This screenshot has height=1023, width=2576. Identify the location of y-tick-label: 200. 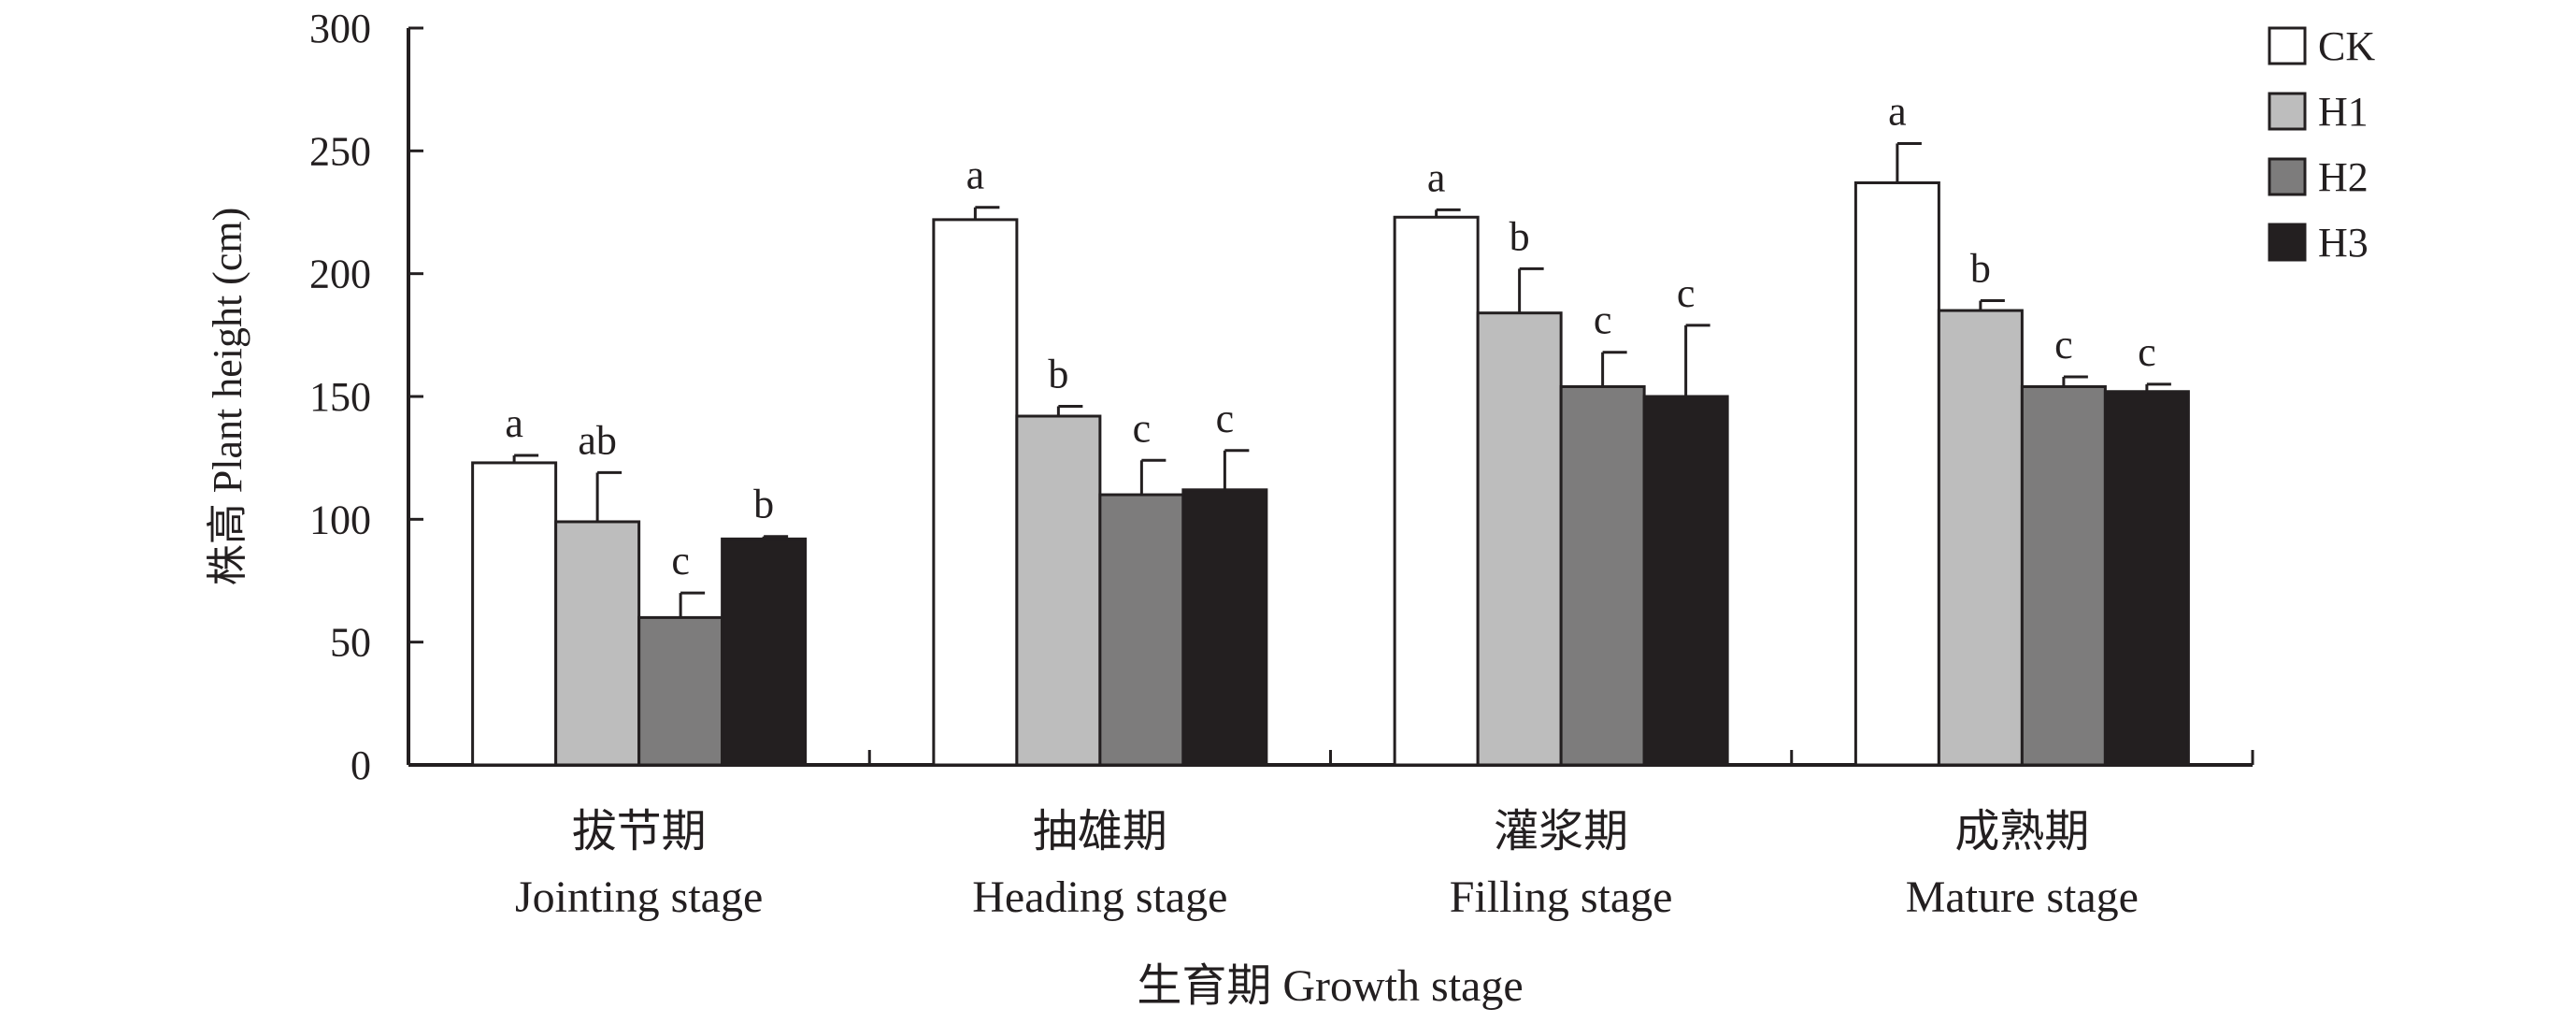
(340, 274).